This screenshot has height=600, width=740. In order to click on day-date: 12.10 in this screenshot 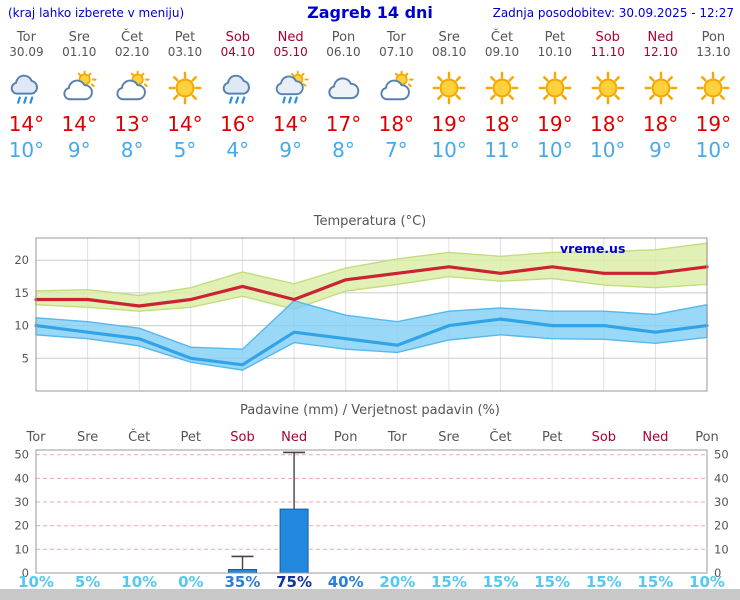, I will do `click(660, 52)`.